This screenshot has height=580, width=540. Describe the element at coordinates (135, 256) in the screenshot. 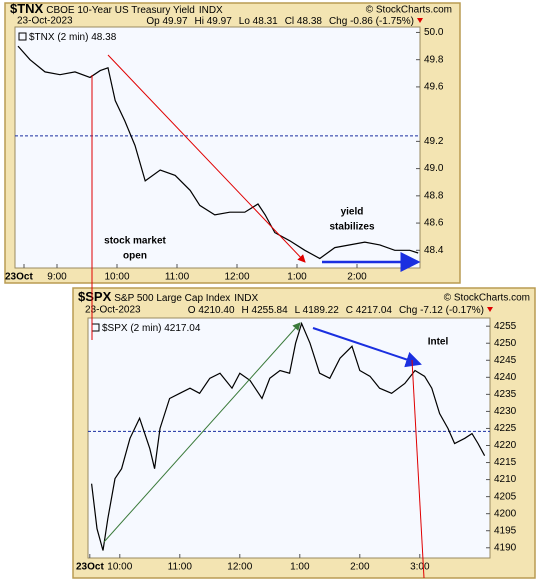

I see `annotation: open` at that location.